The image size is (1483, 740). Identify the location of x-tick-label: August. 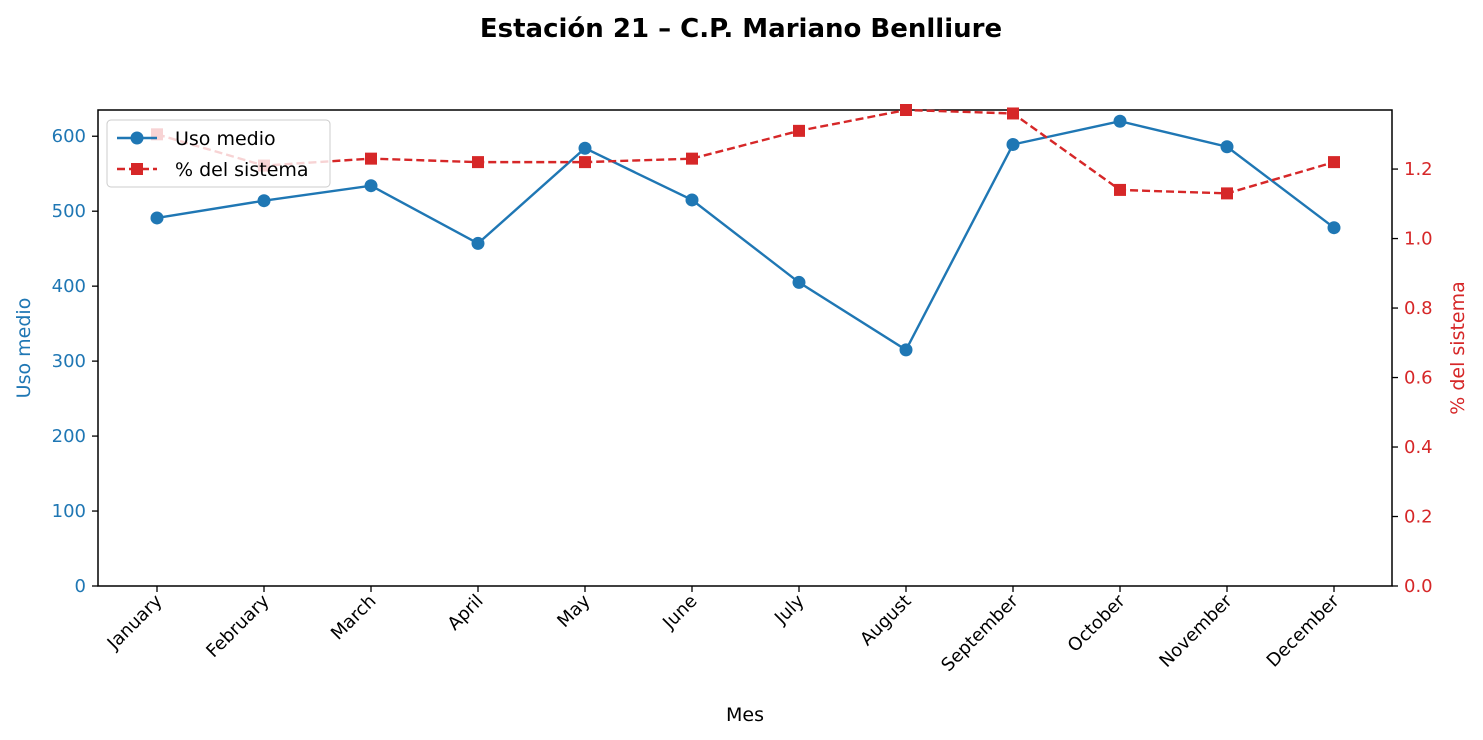
(885, 620).